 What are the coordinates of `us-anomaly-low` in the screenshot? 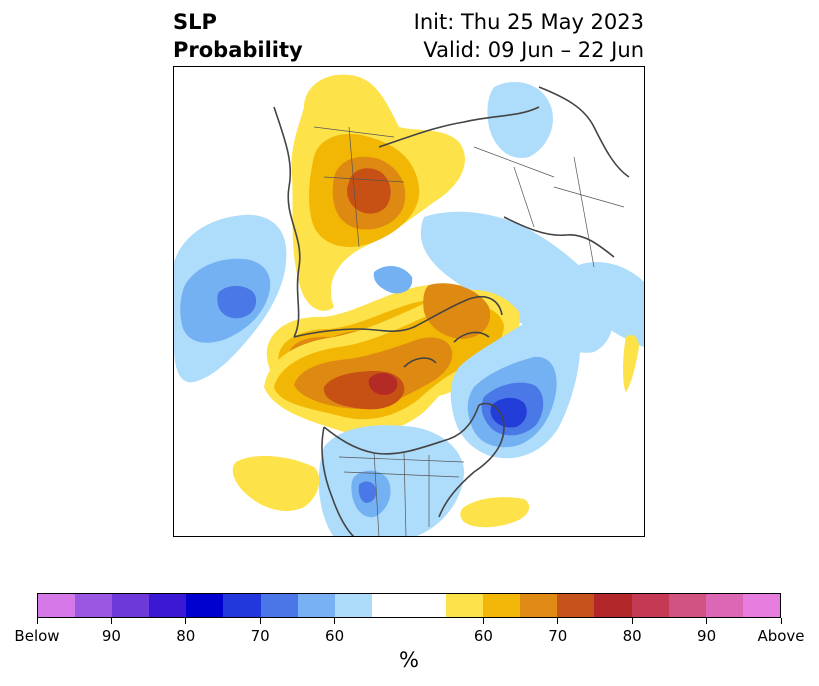 It's located at (391, 480).